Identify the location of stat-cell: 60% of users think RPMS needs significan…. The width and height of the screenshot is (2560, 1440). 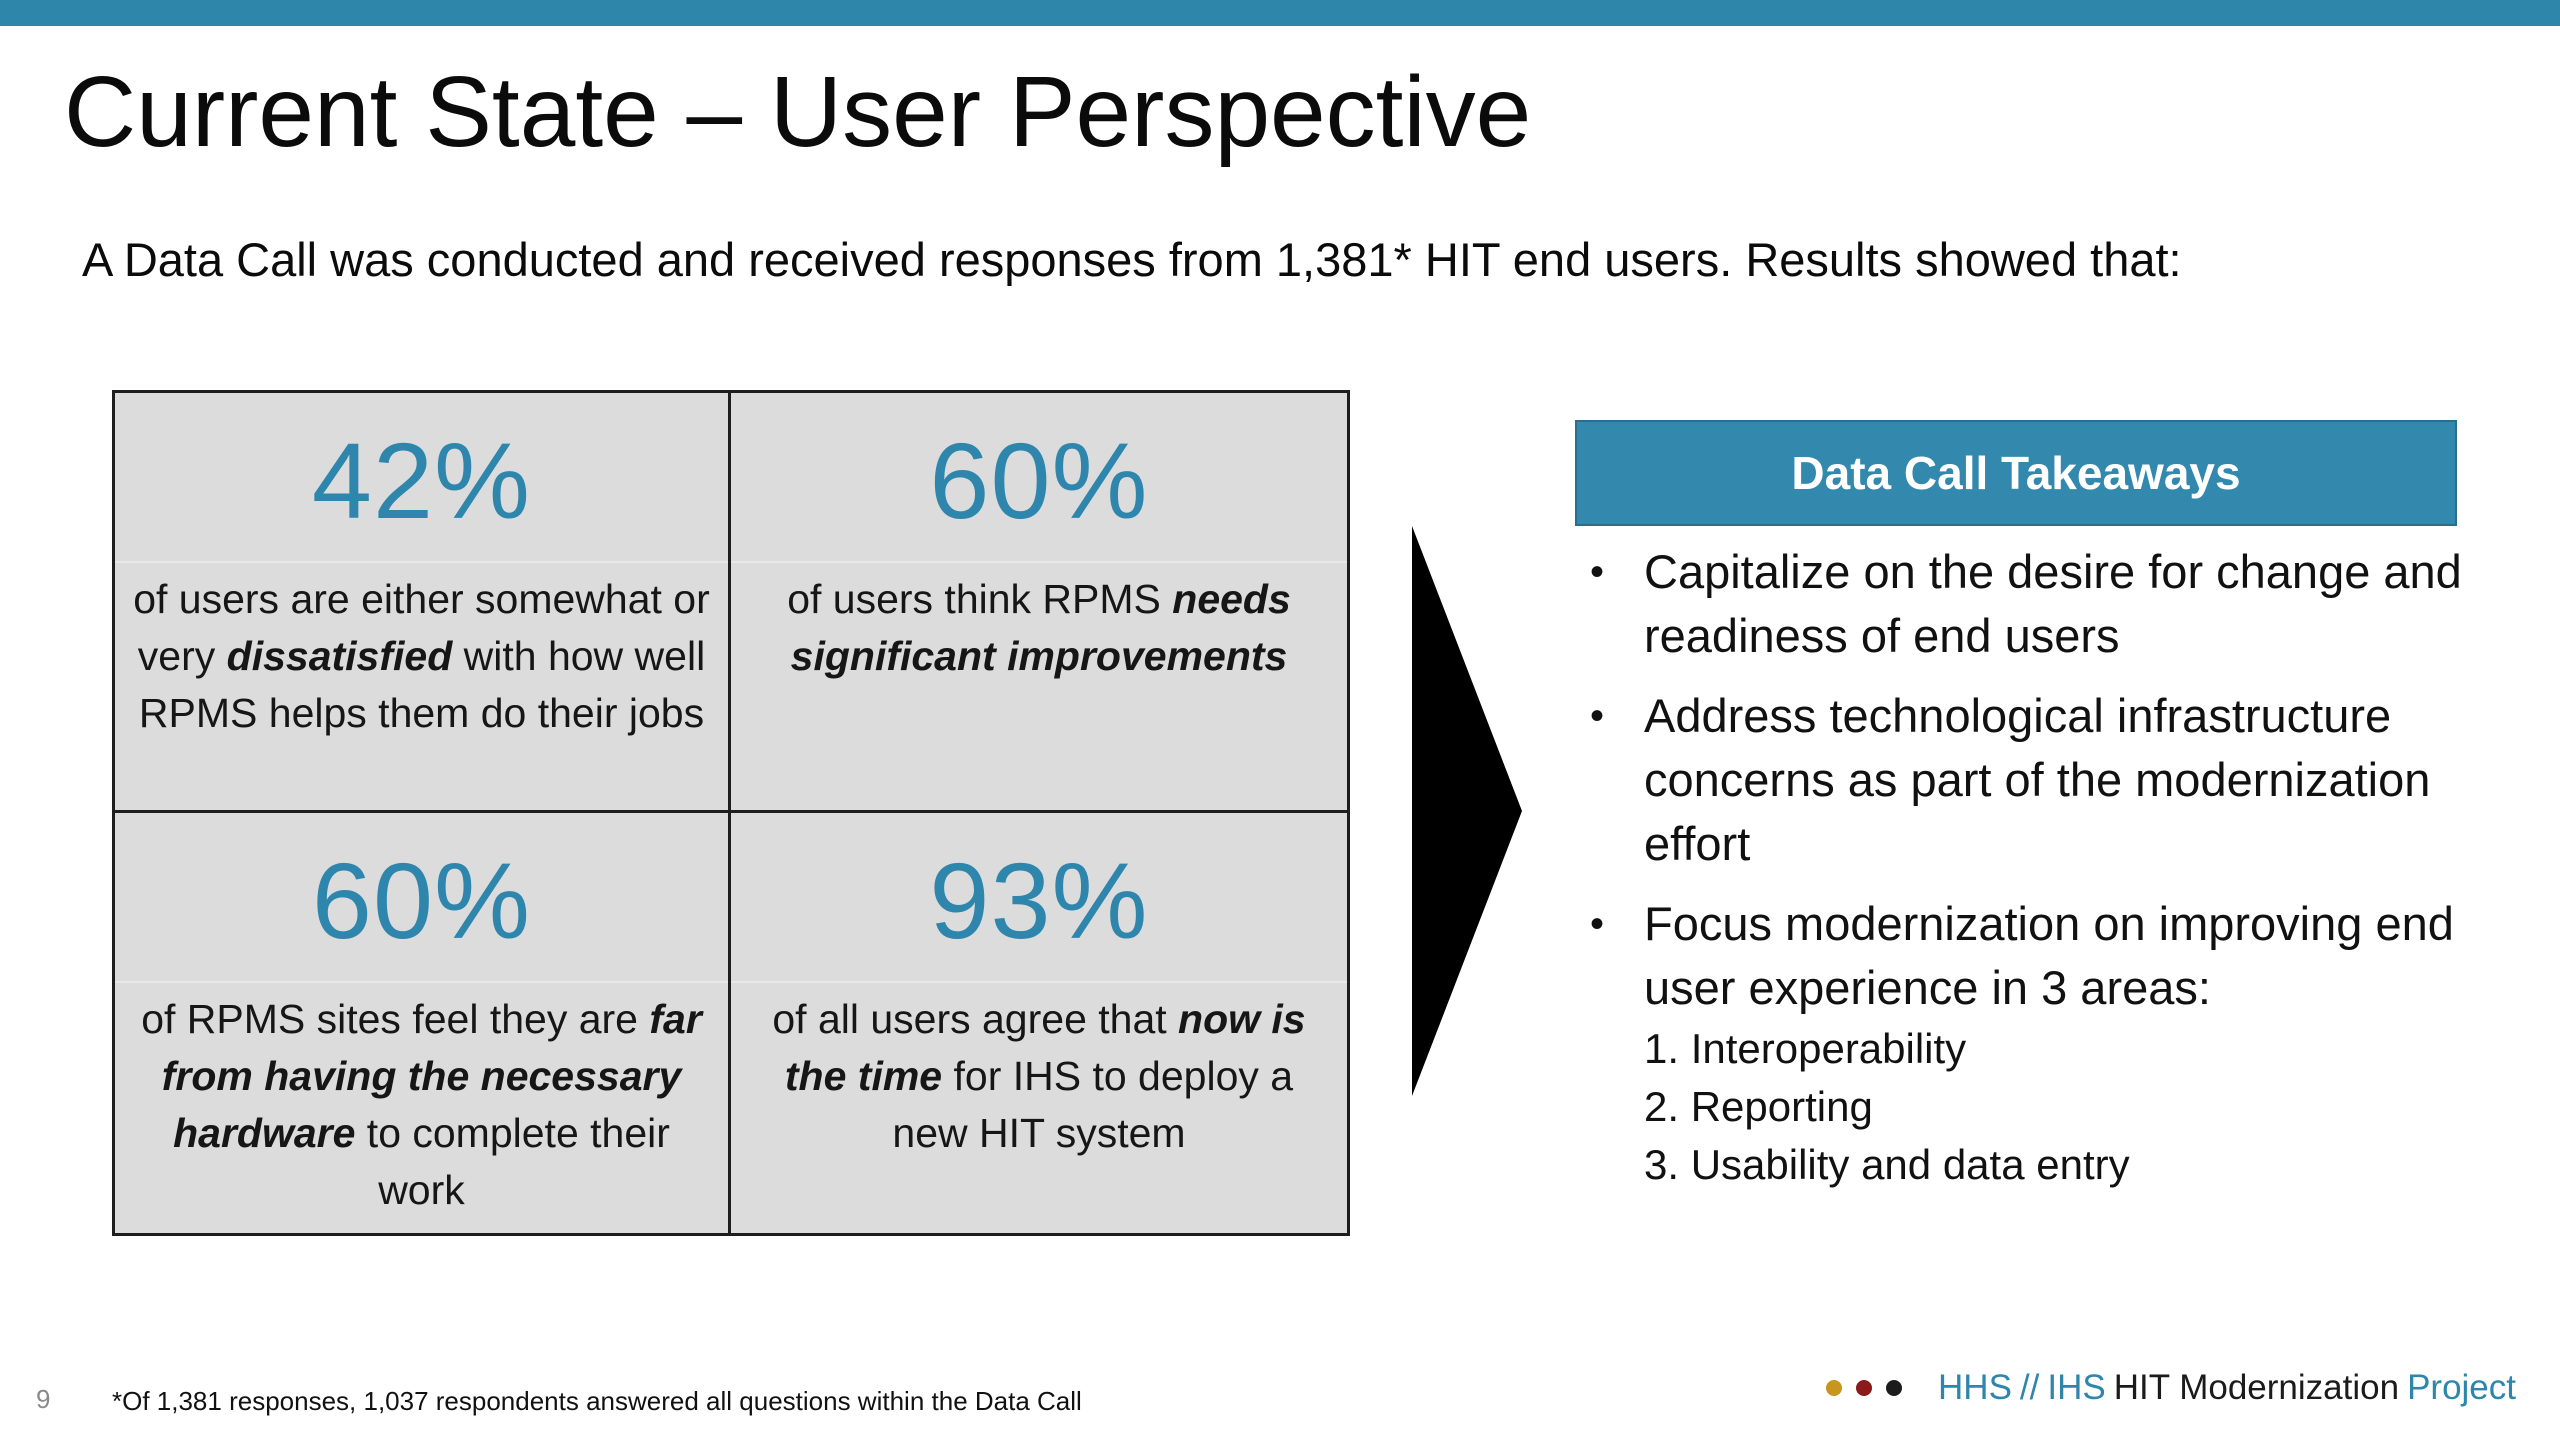
(1039, 603).